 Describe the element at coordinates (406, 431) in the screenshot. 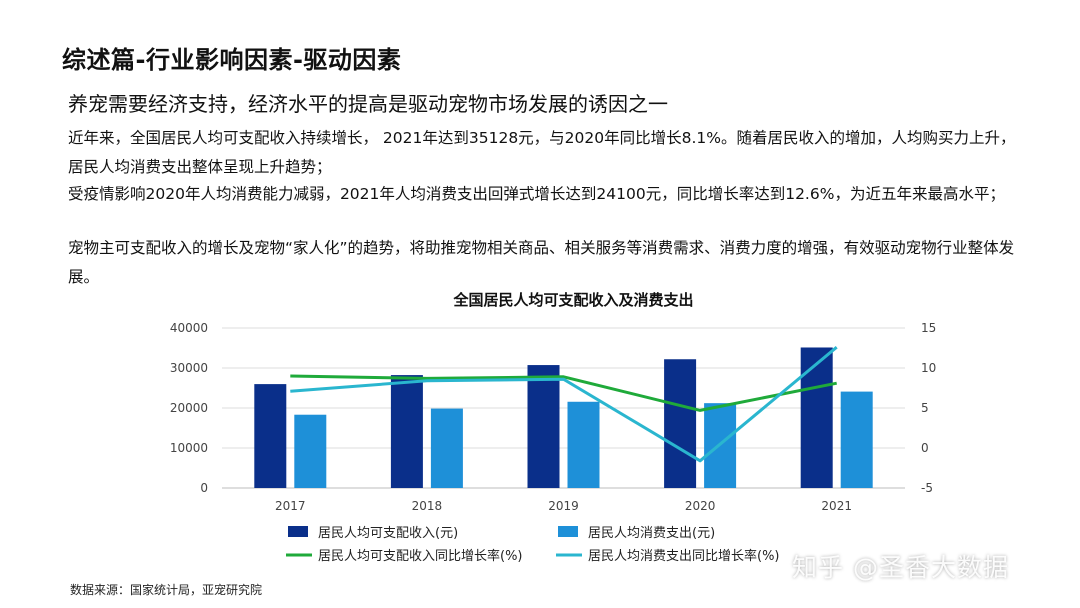

I see `bar-income-2018` at that location.